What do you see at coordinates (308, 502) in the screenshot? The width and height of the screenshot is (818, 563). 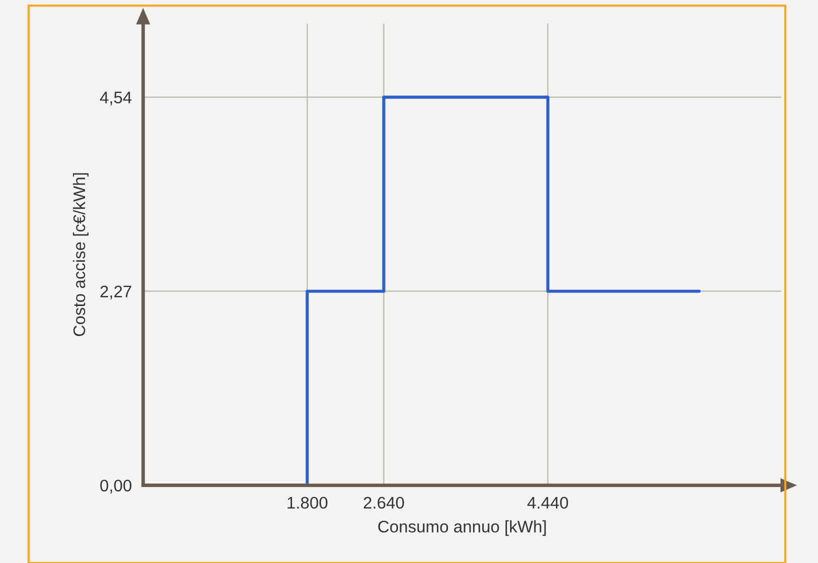 I see `x-tick-label: 1.800` at bounding box center [308, 502].